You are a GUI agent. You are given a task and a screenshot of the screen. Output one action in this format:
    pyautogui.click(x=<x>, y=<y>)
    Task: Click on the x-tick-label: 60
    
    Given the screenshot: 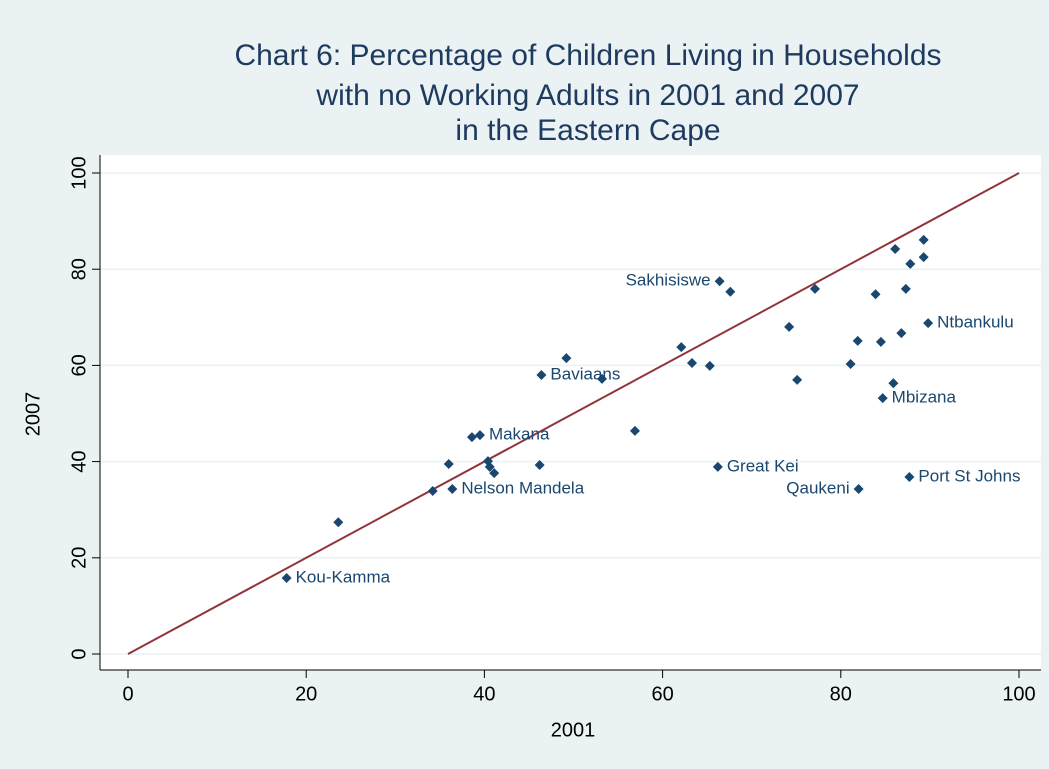 What is the action you would take?
    pyautogui.click(x=662, y=694)
    